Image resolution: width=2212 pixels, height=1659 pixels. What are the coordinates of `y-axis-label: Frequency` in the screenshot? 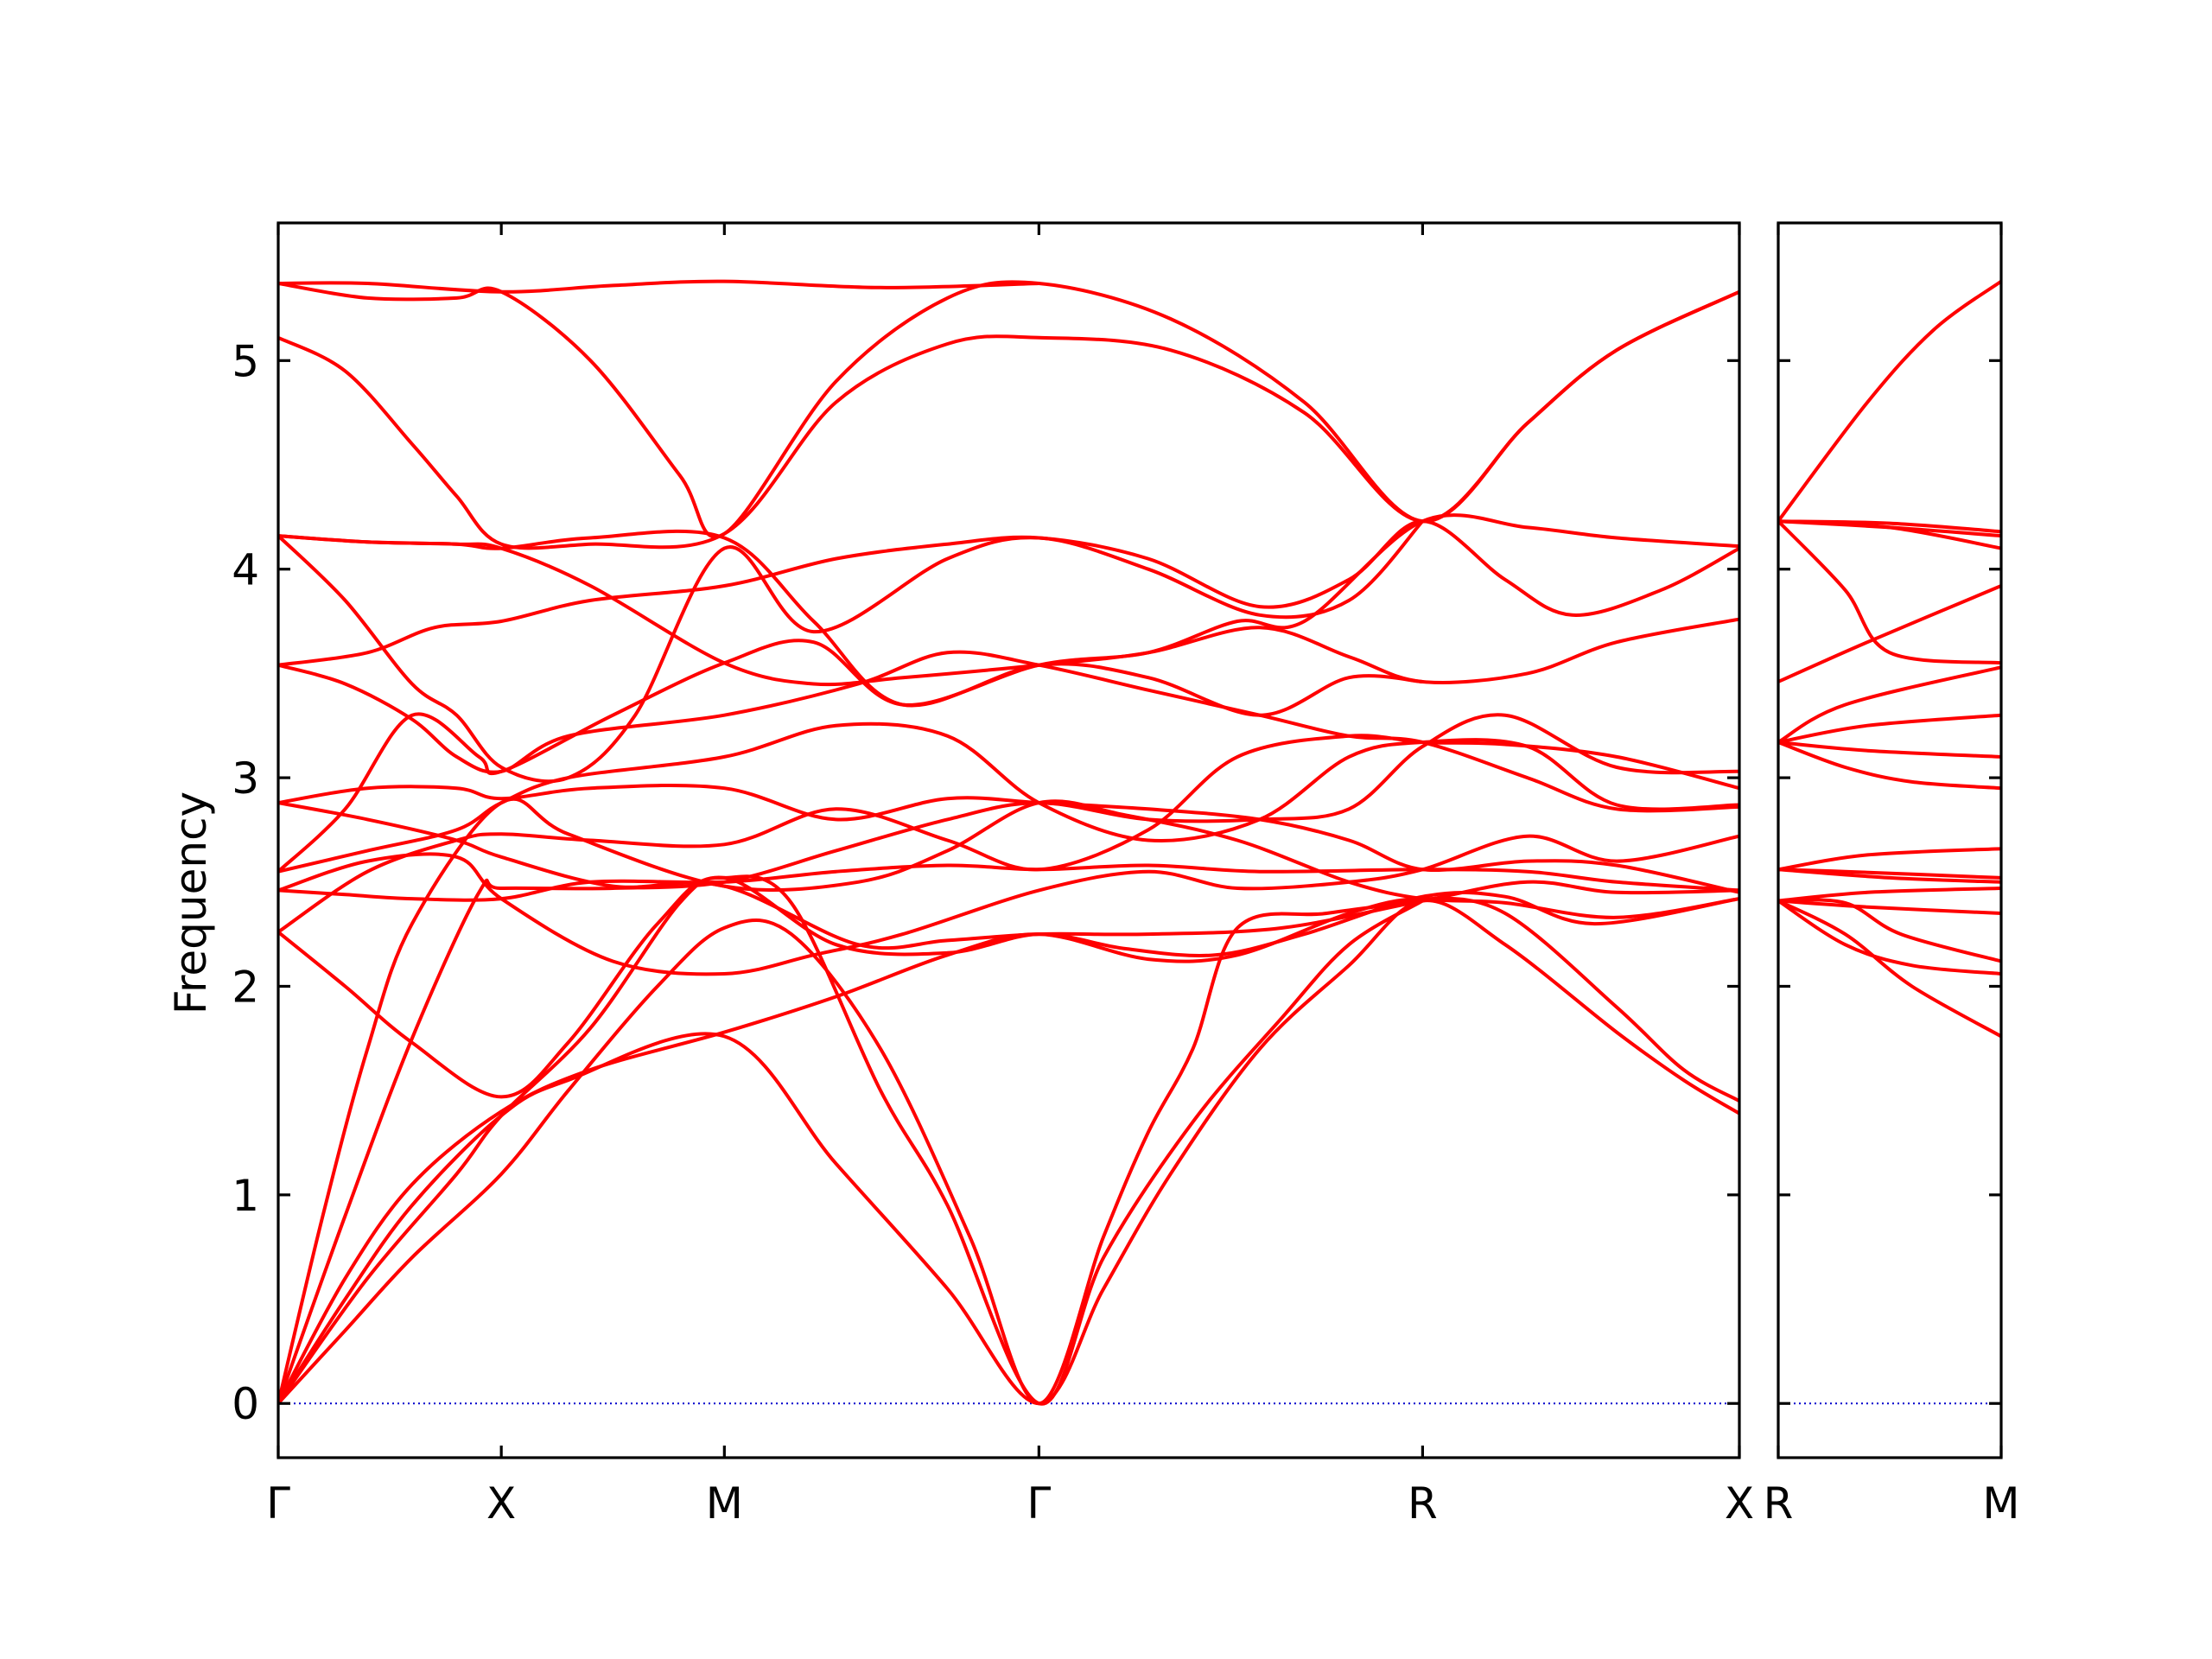 It's located at (191, 902).